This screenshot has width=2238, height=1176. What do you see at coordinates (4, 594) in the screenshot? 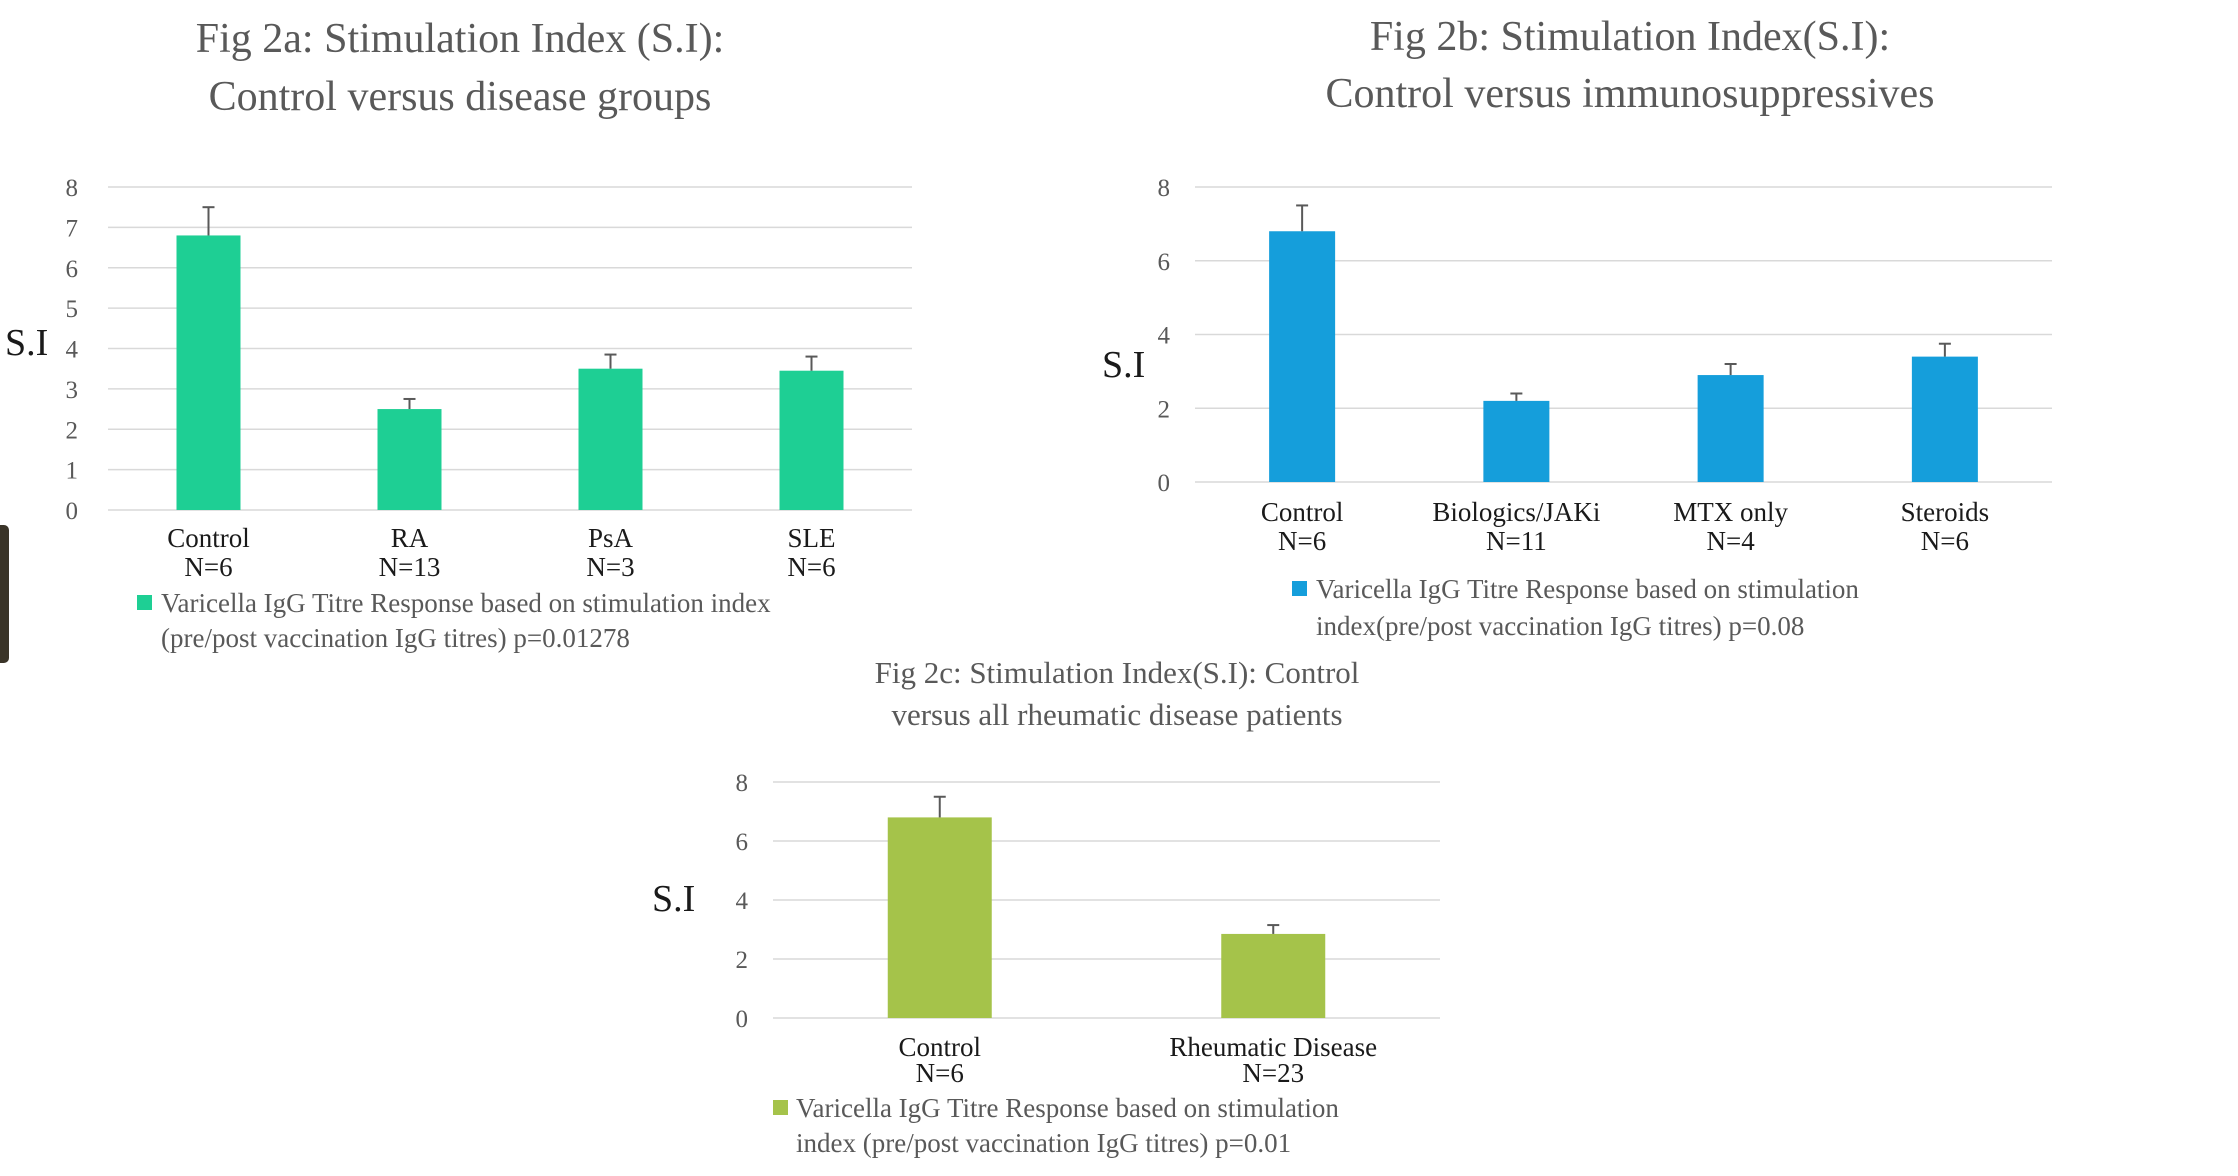
I see `slide-edge-bar` at bounding box center [4, 594].